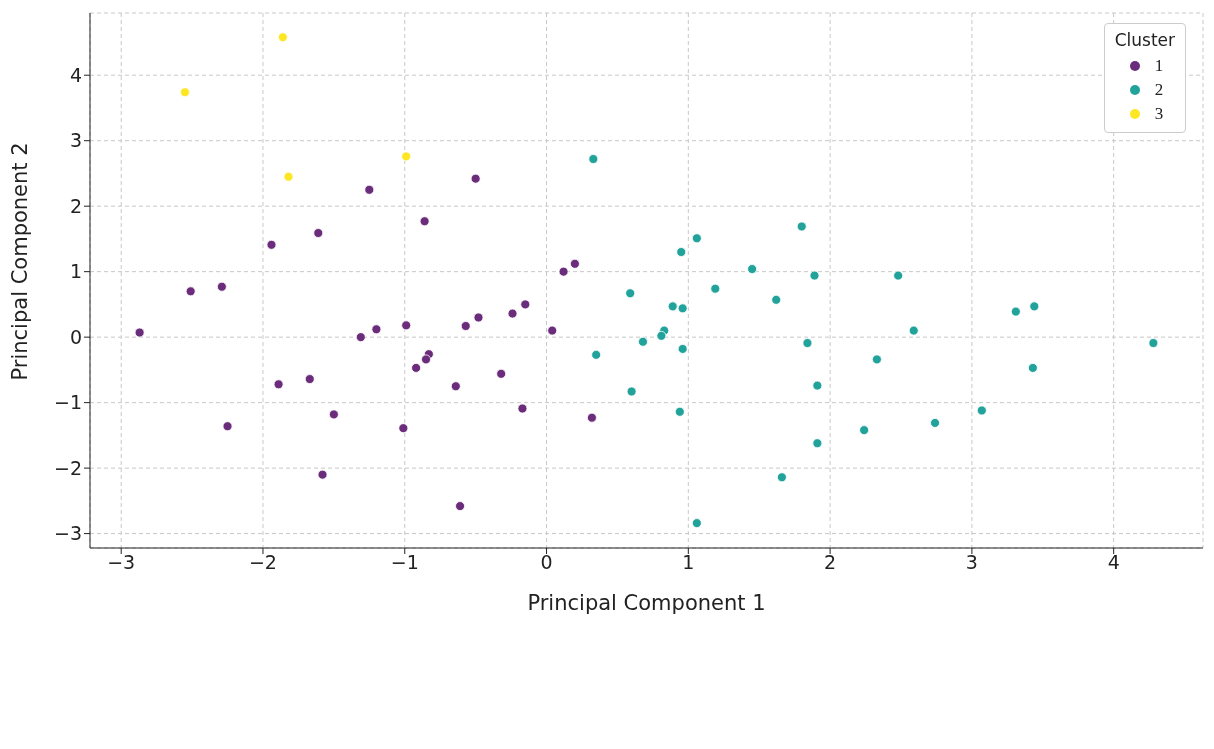  Describe the element at coordinates (75, 205) in the screenshot. I see `y-tick-label: 2` at that location.